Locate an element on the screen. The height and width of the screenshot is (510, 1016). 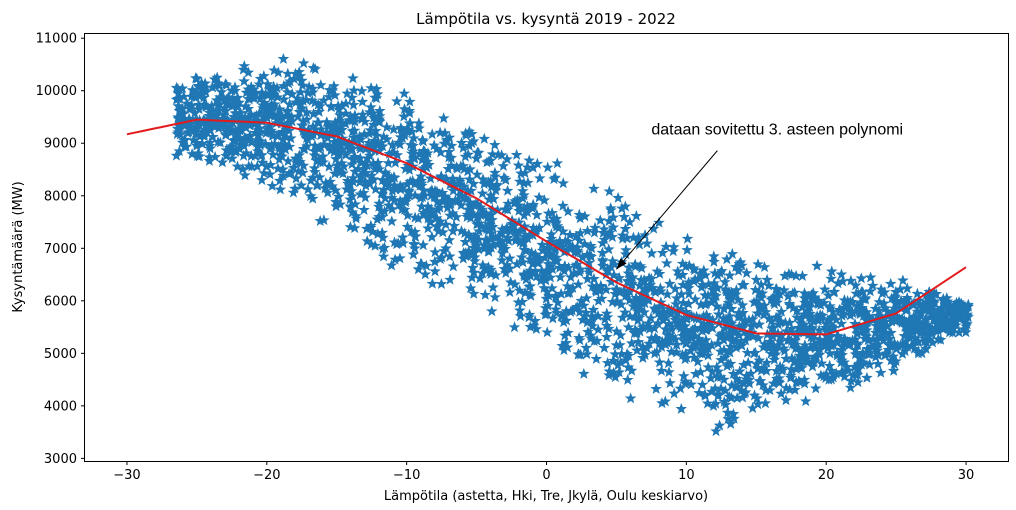
y-tick-label: 4000 is located at coordinates (60, 406).